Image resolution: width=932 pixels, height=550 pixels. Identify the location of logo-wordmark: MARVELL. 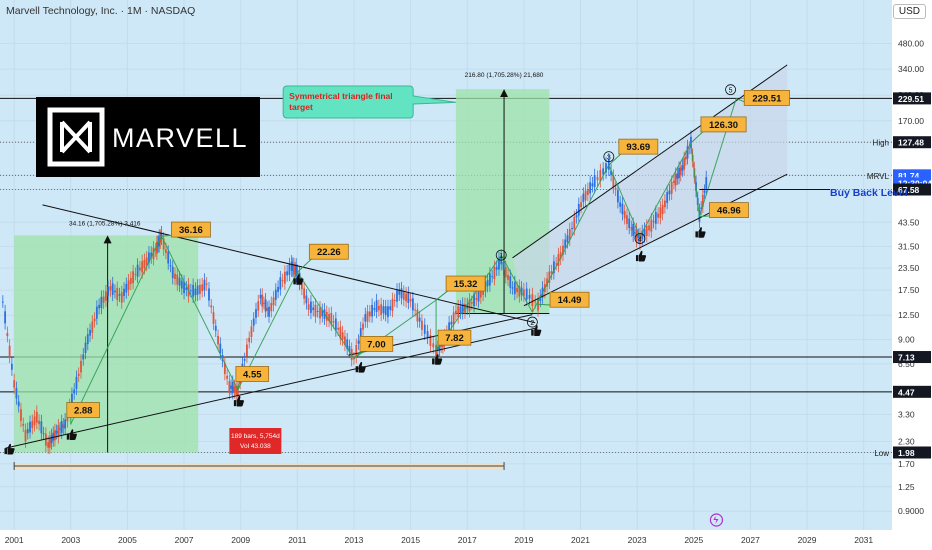
(180, 138).